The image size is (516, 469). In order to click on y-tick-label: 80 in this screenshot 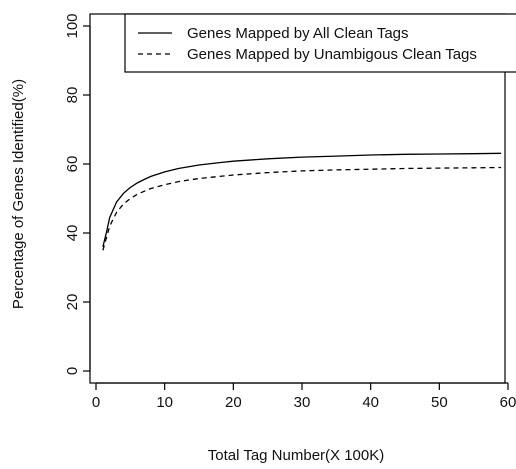, I will do `click(72, 95)`.